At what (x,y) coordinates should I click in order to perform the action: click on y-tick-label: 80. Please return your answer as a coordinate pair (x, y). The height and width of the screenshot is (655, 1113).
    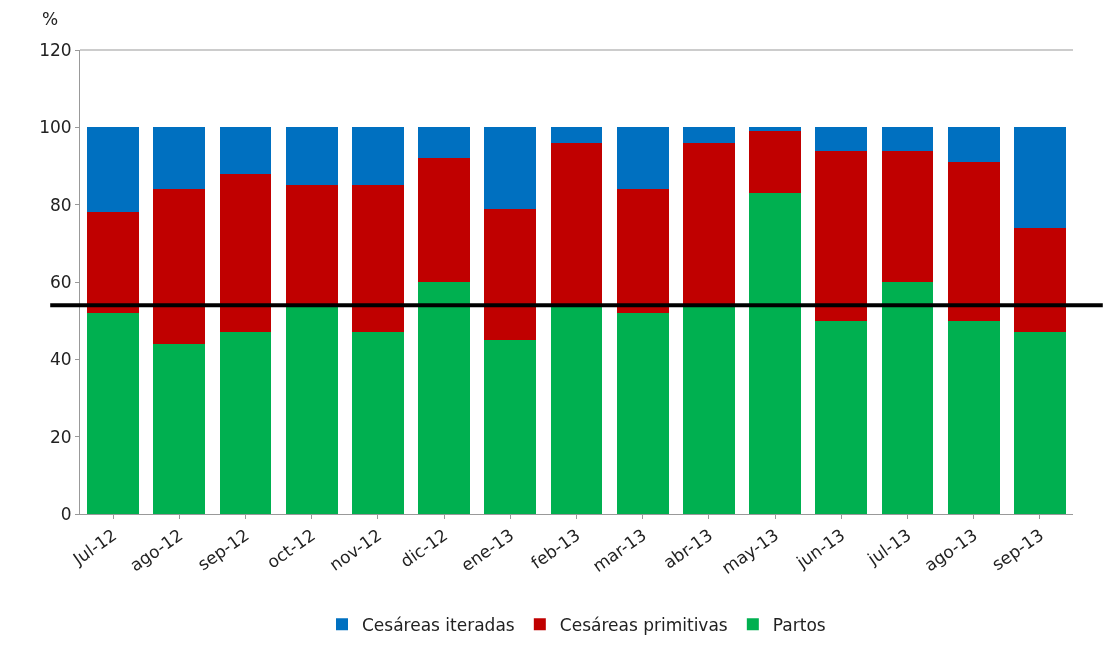
    Looking at the image, I should click on (60, 204).